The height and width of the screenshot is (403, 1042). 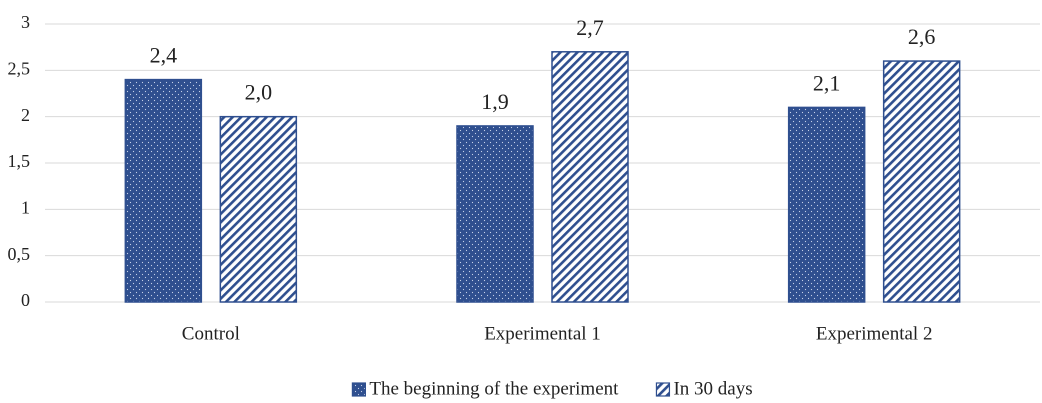 I want to click on legend-label: The beginning of the experiment, so click(x=494, y=388).